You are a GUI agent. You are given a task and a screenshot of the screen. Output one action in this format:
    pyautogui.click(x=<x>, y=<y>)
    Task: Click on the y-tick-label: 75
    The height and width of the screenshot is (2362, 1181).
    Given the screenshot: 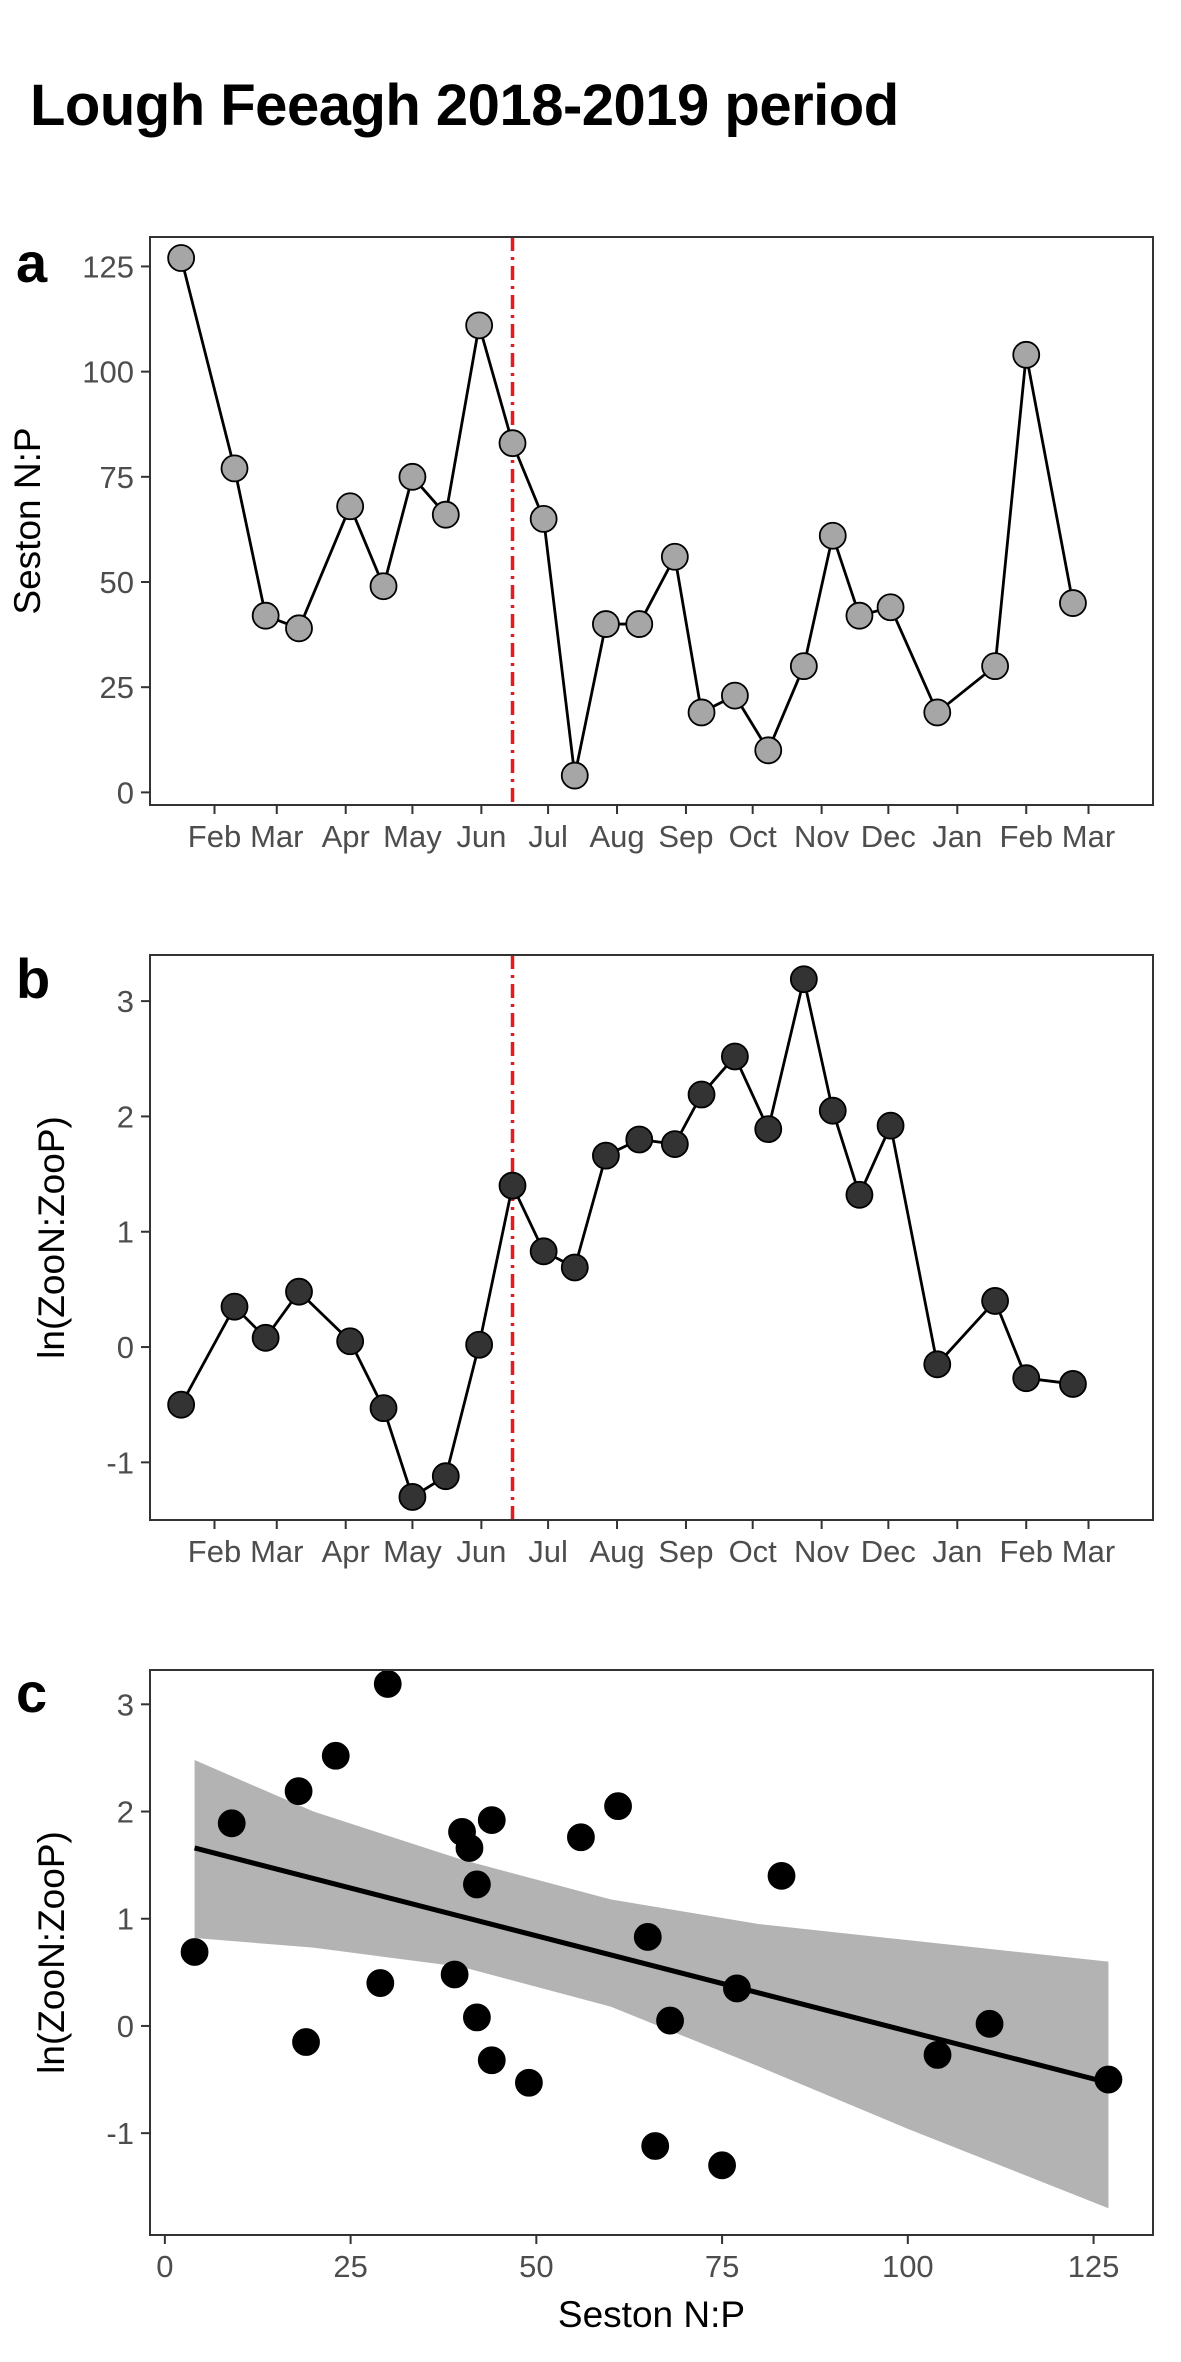 What is the action you would take?
    pyautogui.click(x=117, y=477)
    